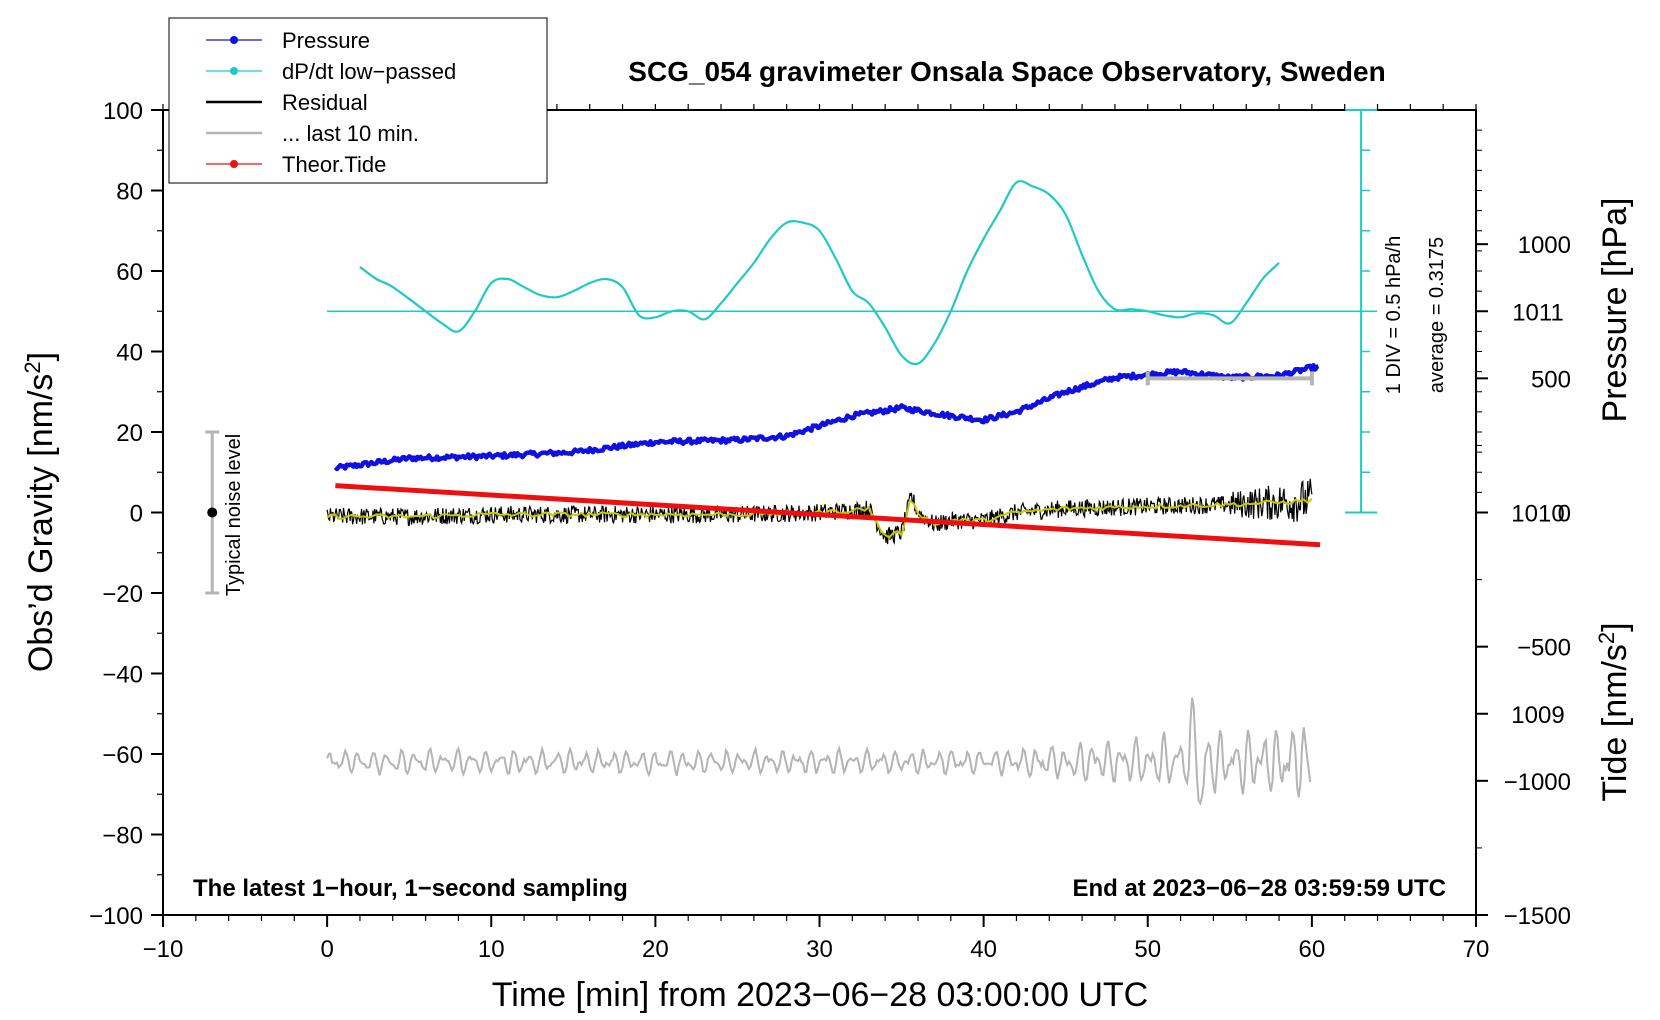 The image size is (1660, 1020). What do you see at coordinates (819, 949) in the screenshot?
I see `x-tick-label: 30` at bounding box center [819, 949].